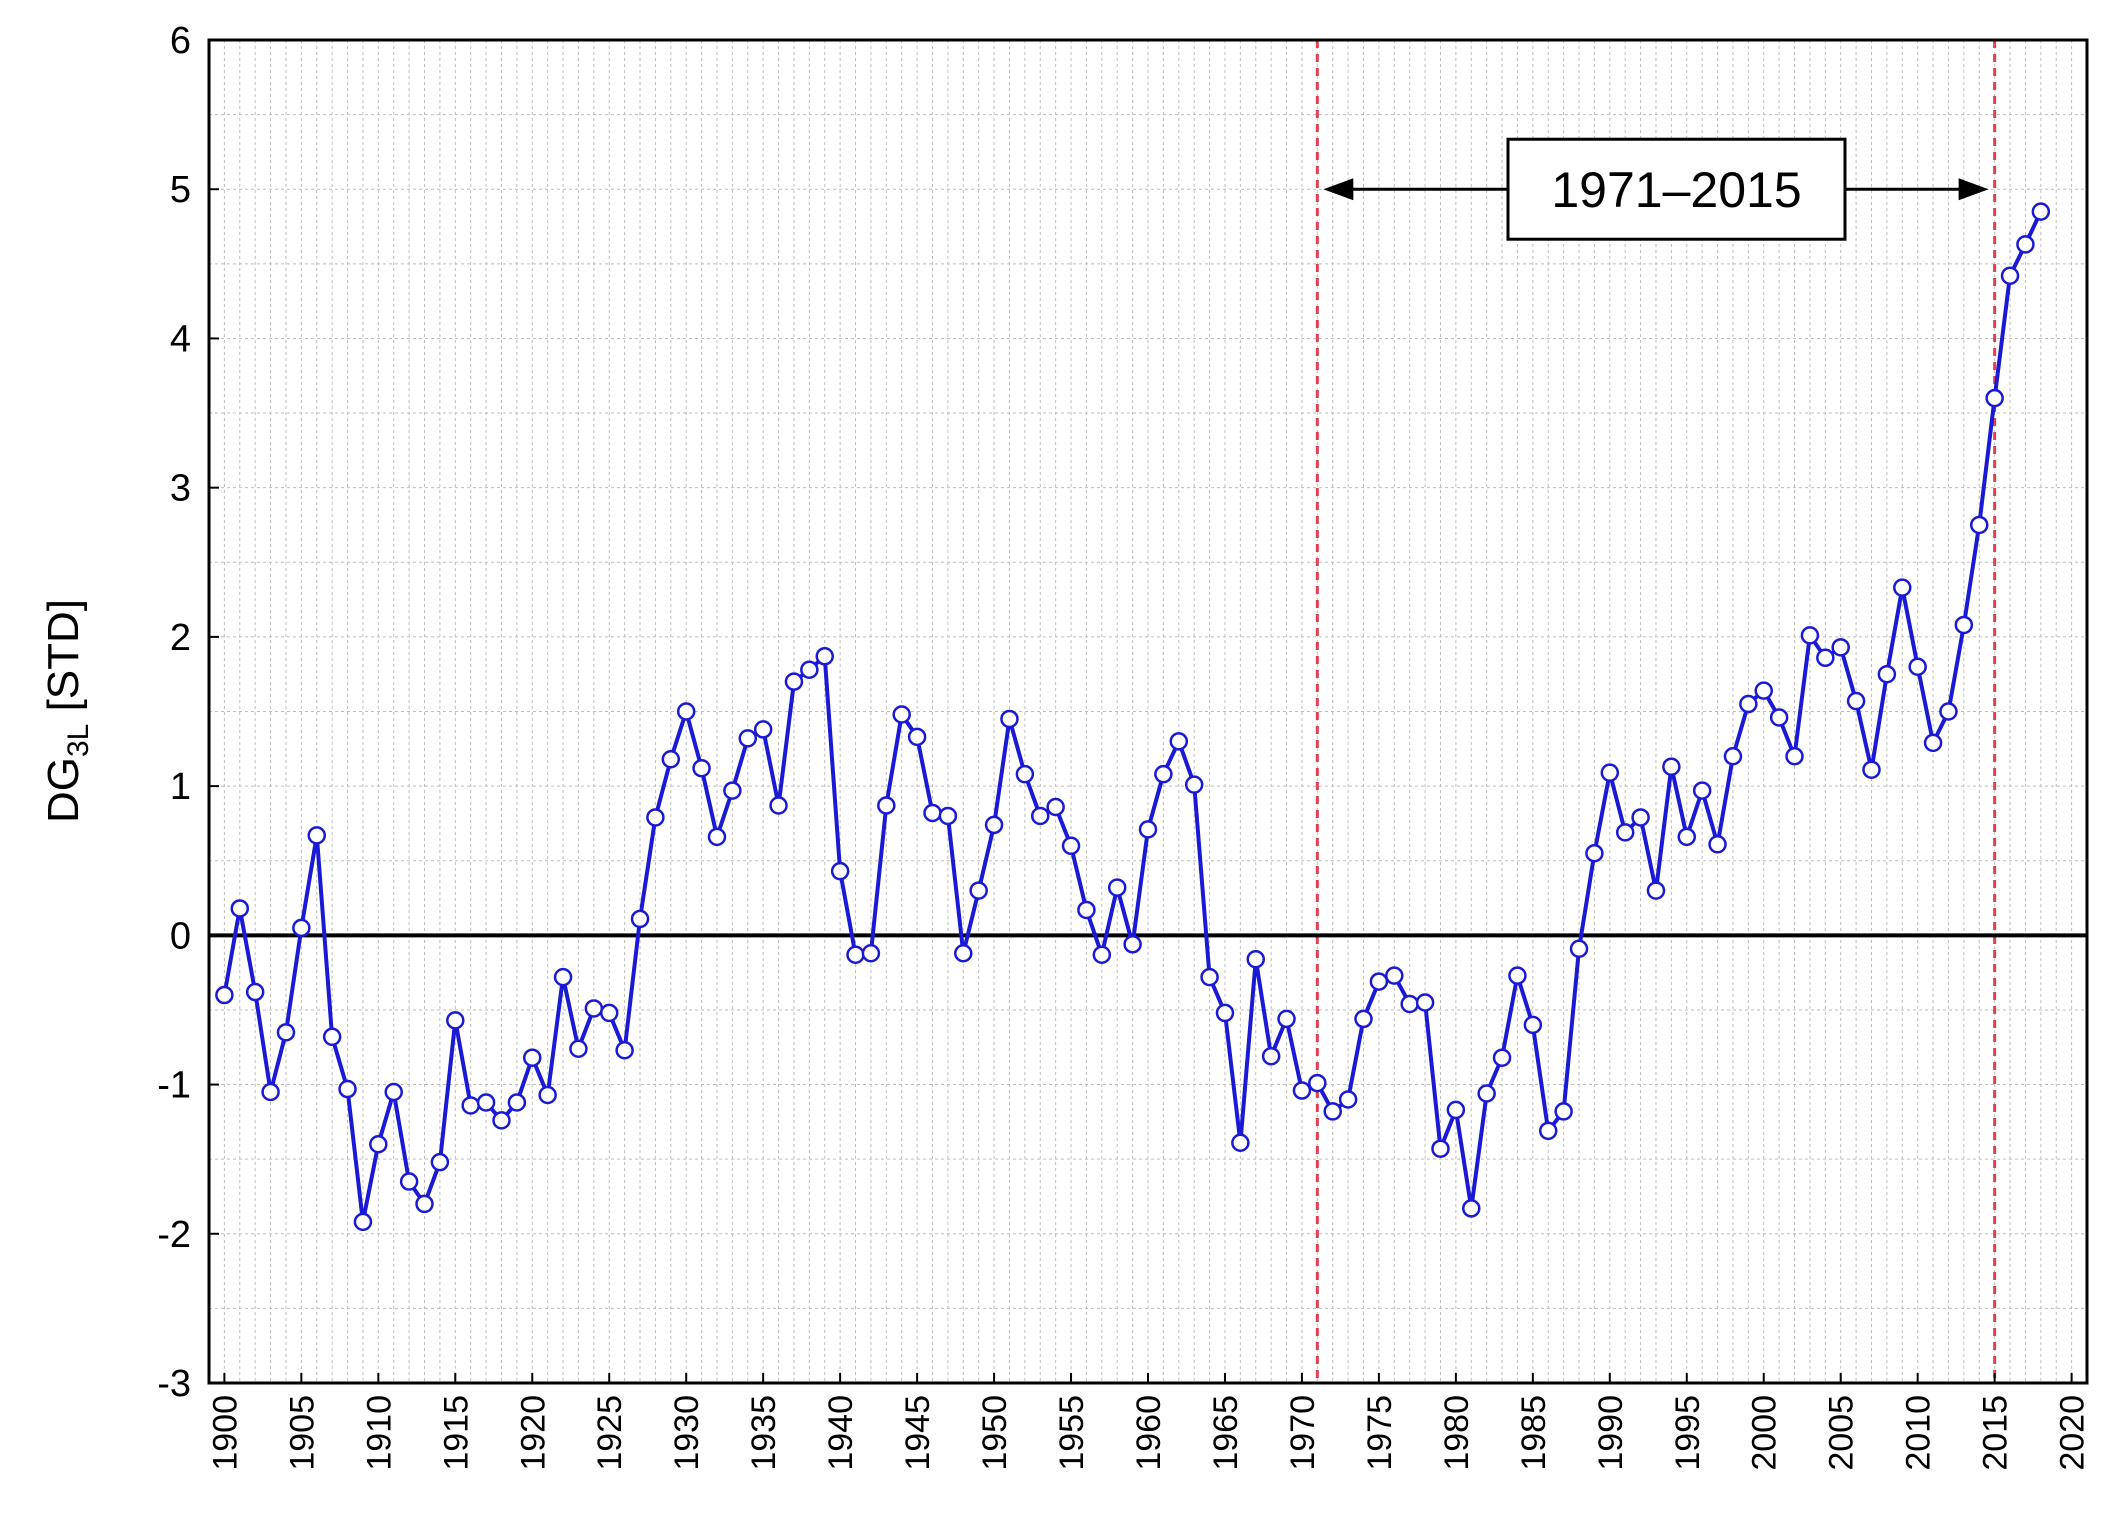  What do you see at coordinates (174, 1235) in the screenshot?
I see `y-tick-label: -2` at bounding box center [174, 1235].